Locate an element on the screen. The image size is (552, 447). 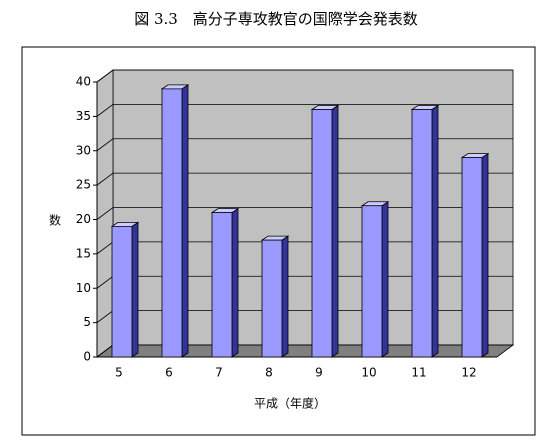
x-tick-label: 7 is located at coordinates (219, 373).